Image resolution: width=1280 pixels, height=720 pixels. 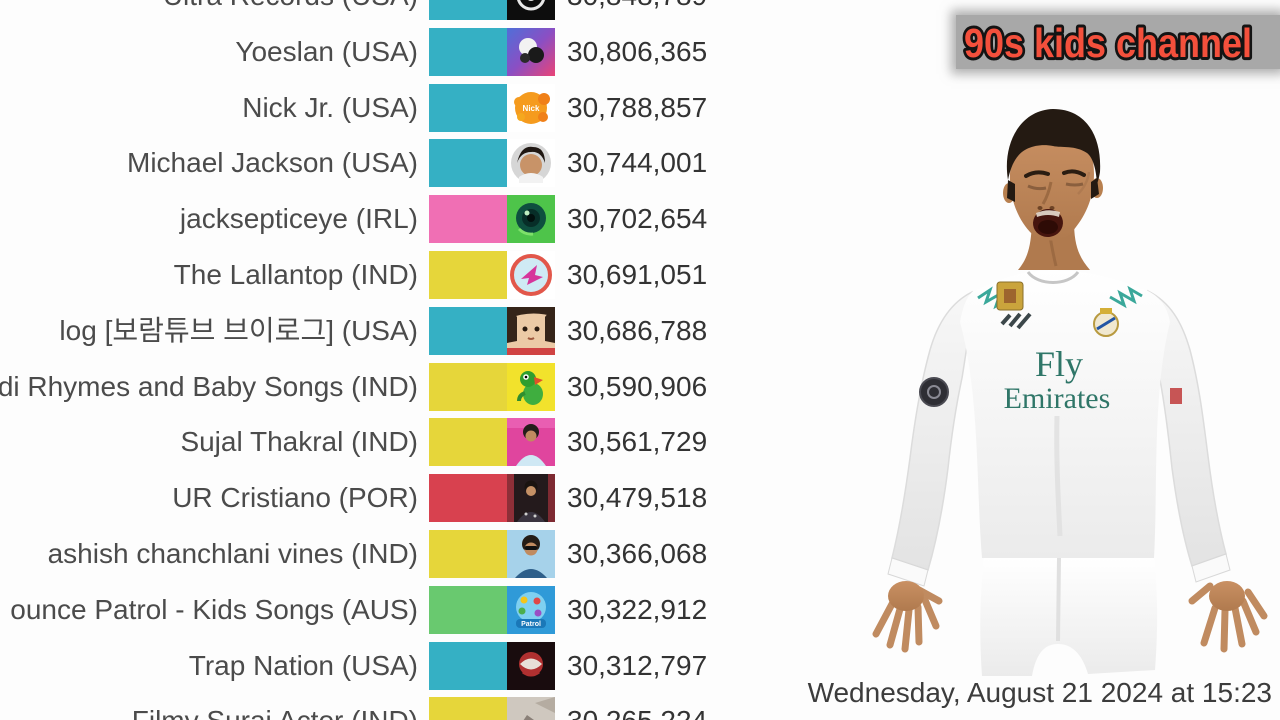 I want to click on chart-row: Filmy Suraj Actor (IND) 30,265,224, so click(x=640, y=706).